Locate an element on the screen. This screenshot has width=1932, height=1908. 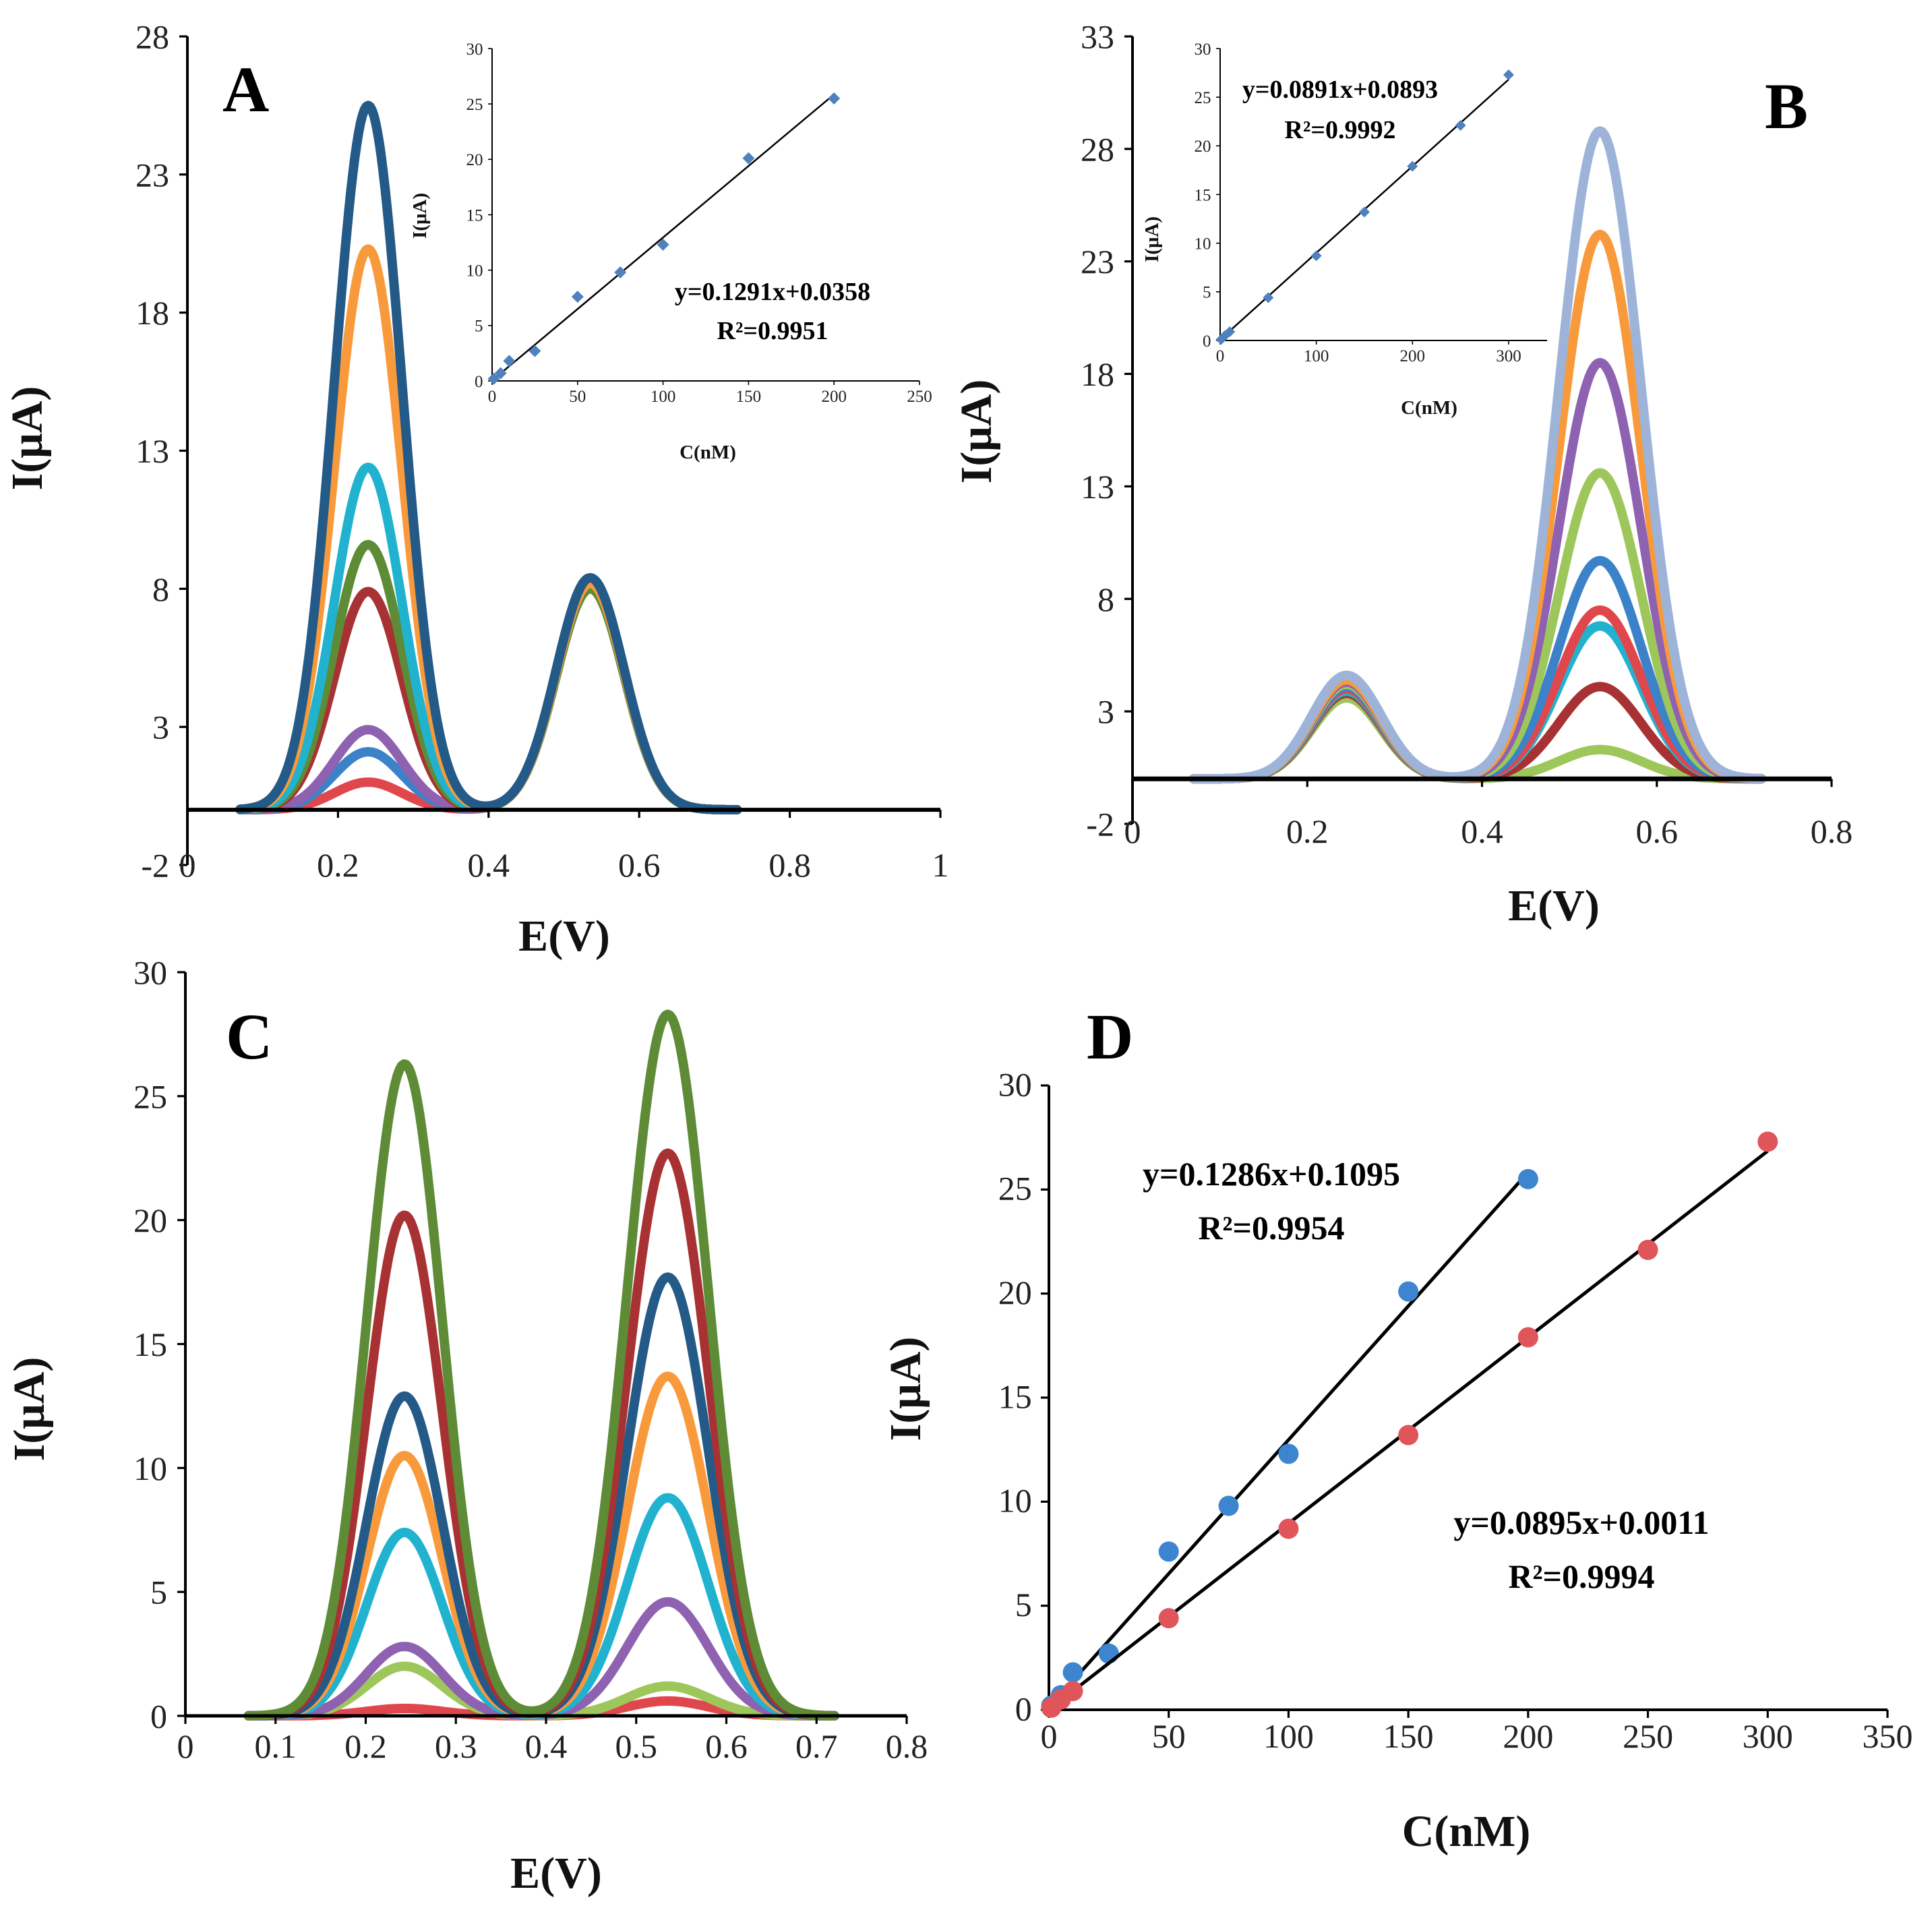
panel-d-x-axis-title: C(nM) is located at coordinates (1466, 1831).